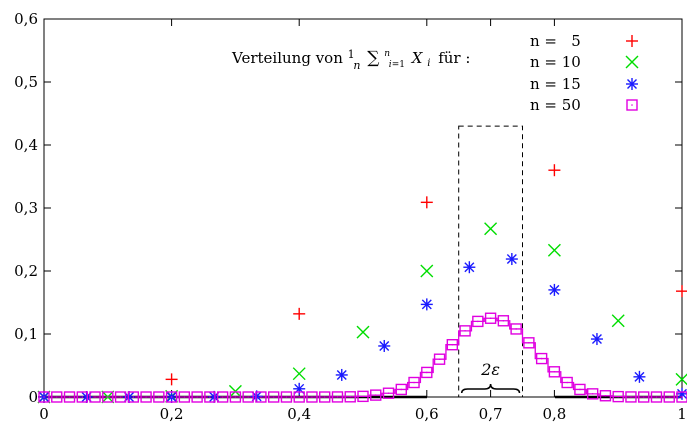  What do you see at coordinates (555, 41) in the screenshot?
I see `legend-label: n = 5` at bounding box center [555, 41].